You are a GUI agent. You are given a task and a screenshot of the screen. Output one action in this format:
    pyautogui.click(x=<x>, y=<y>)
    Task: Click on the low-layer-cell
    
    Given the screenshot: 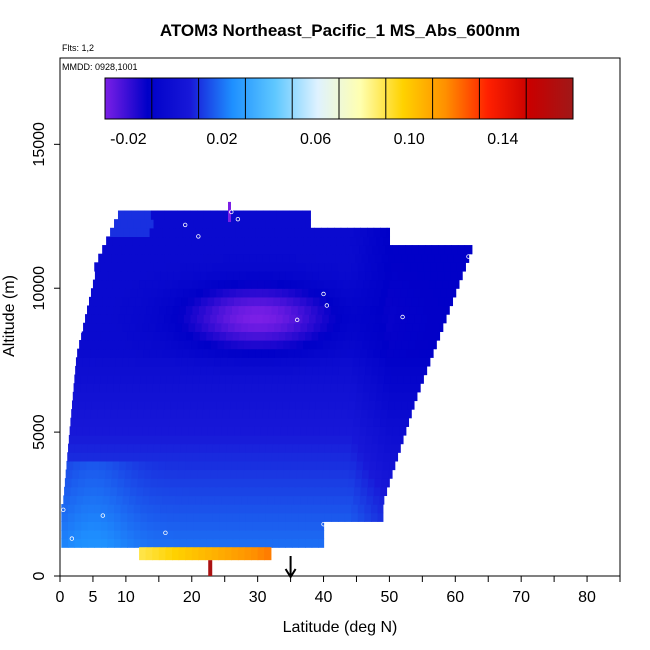 What is the action you would take?
    pyautogui.click(x=202, y=554)
    